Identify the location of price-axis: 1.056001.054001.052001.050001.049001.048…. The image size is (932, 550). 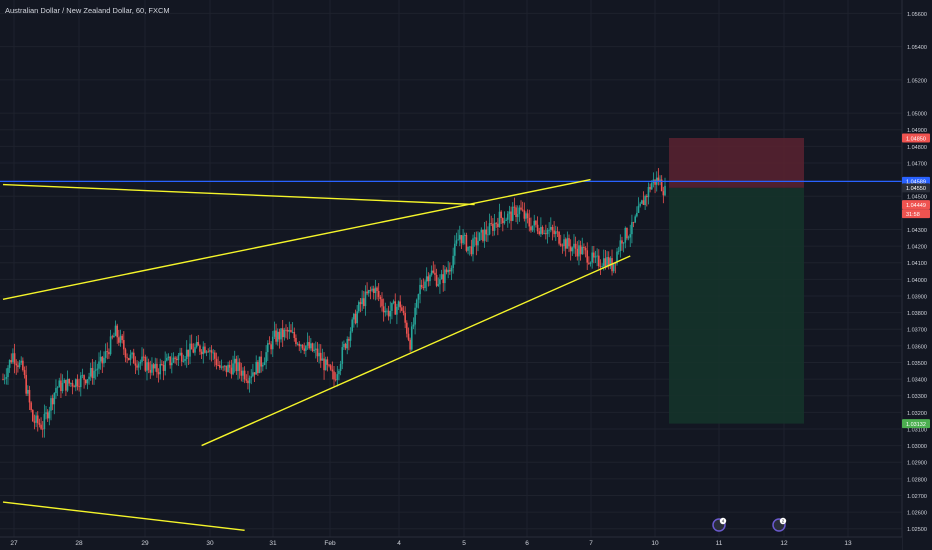
(916, 275).